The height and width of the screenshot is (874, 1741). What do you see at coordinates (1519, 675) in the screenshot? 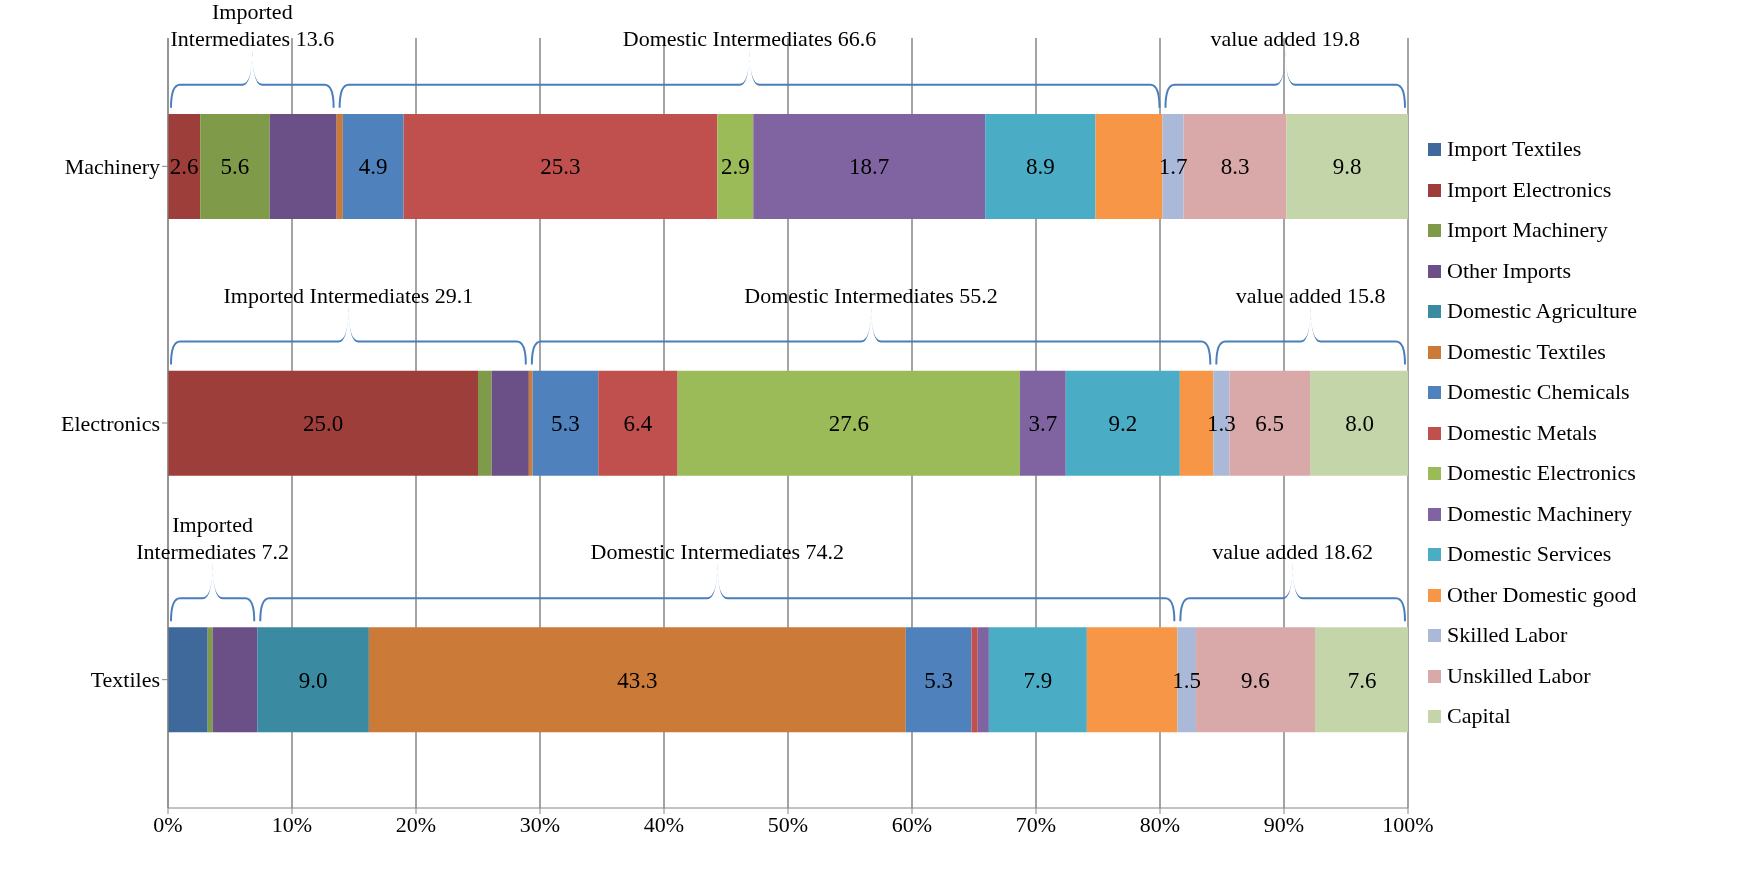
I see `legend-label: Unskilled Labor` at bounding box center [1519, 675].